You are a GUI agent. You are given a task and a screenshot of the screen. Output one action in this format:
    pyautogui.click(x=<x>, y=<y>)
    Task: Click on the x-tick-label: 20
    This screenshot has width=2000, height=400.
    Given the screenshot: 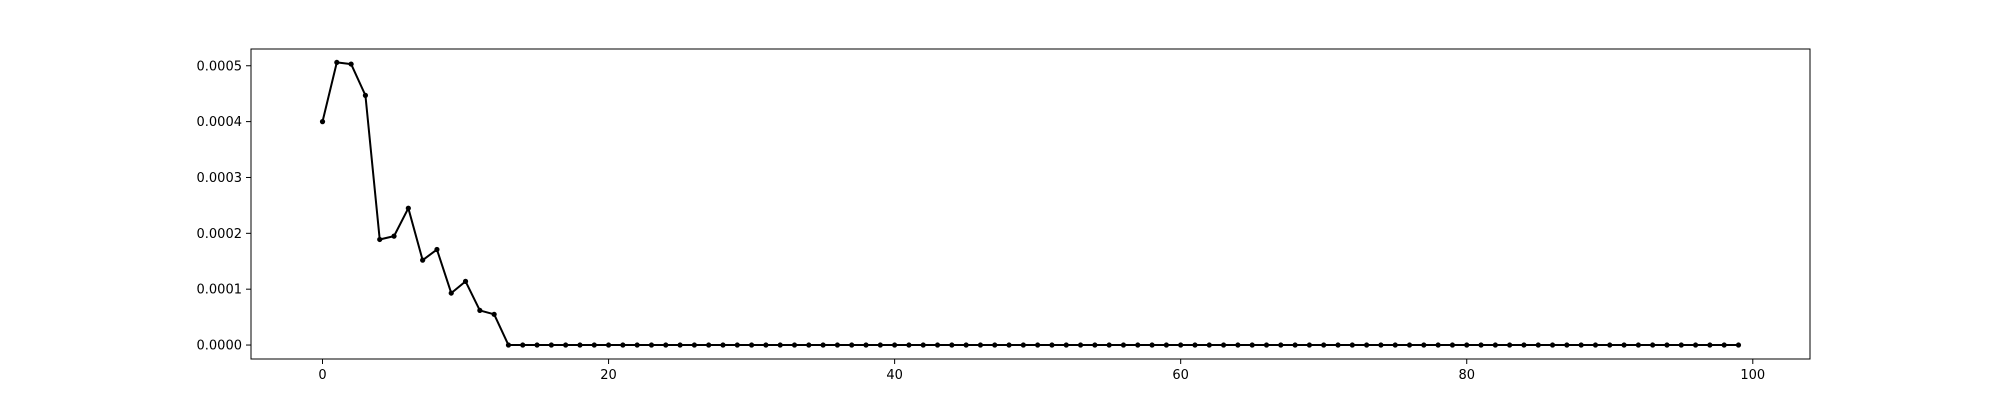 What is the action you would take?
    pyautogui.click(x=608, y=375)
    